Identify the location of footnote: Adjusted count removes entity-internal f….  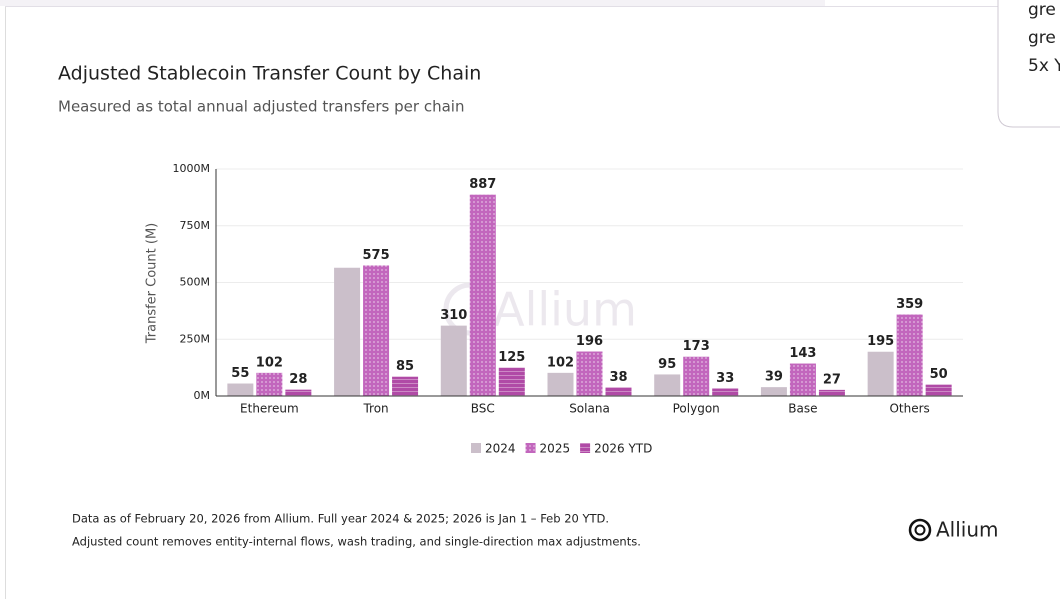
(356, 542).